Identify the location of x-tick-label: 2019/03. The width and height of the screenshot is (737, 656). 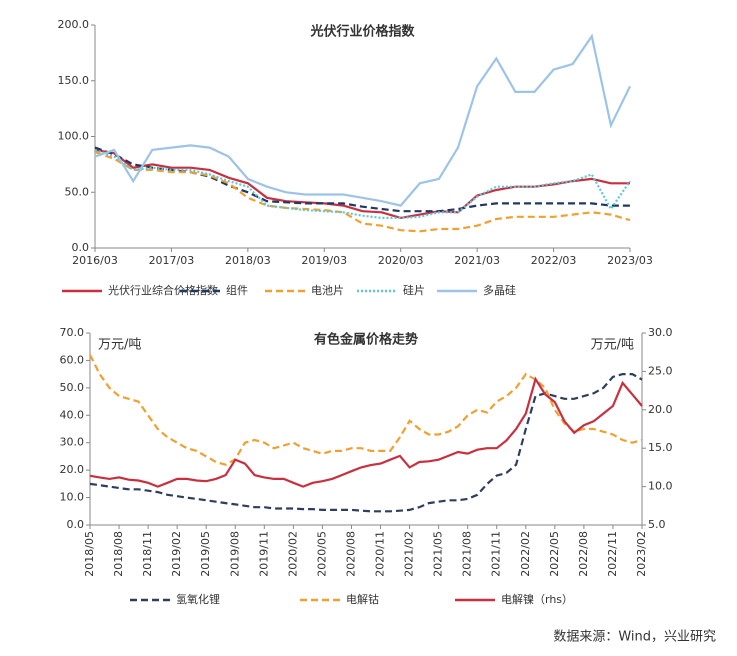
(324, 260).